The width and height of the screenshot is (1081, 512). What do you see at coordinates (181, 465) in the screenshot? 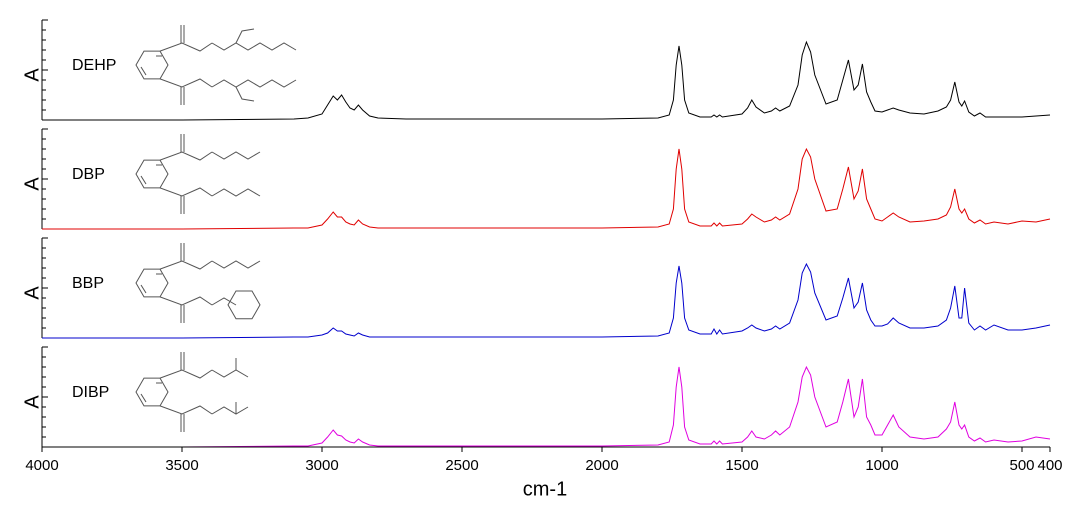
I see `x-tick-label: 3500` at bounding box center [181, 465].